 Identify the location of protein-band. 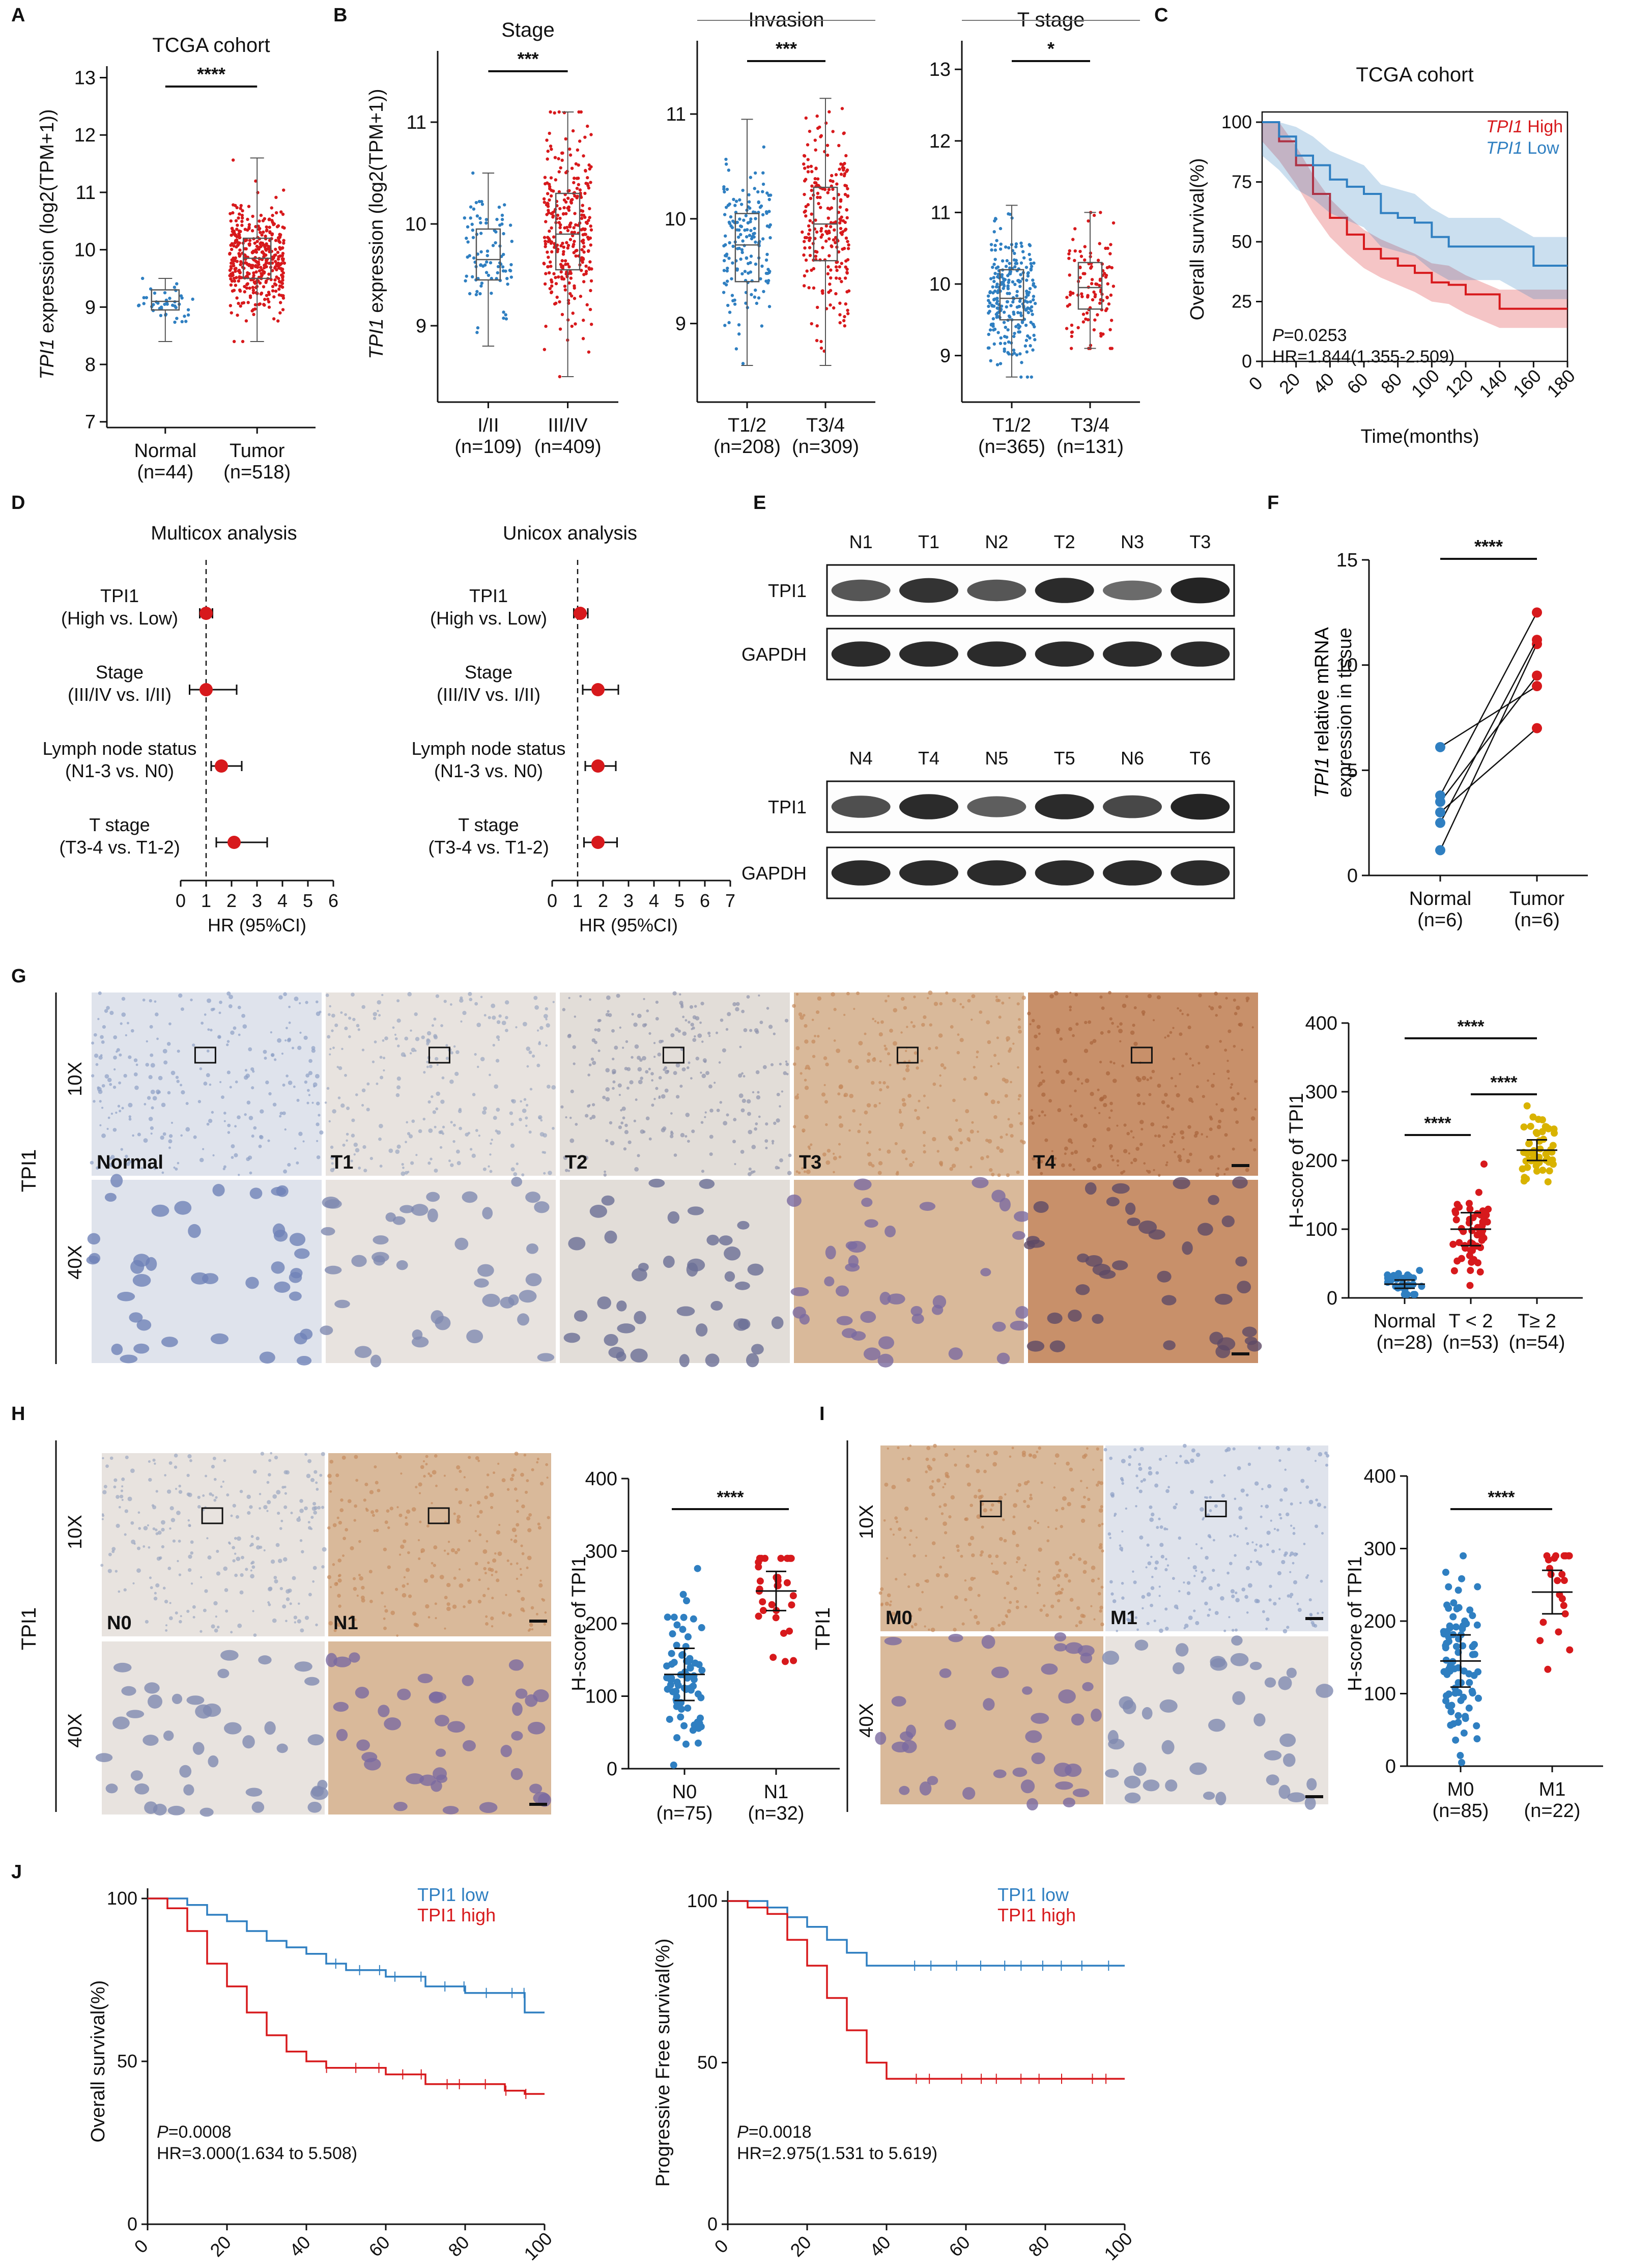
(1064, 806).